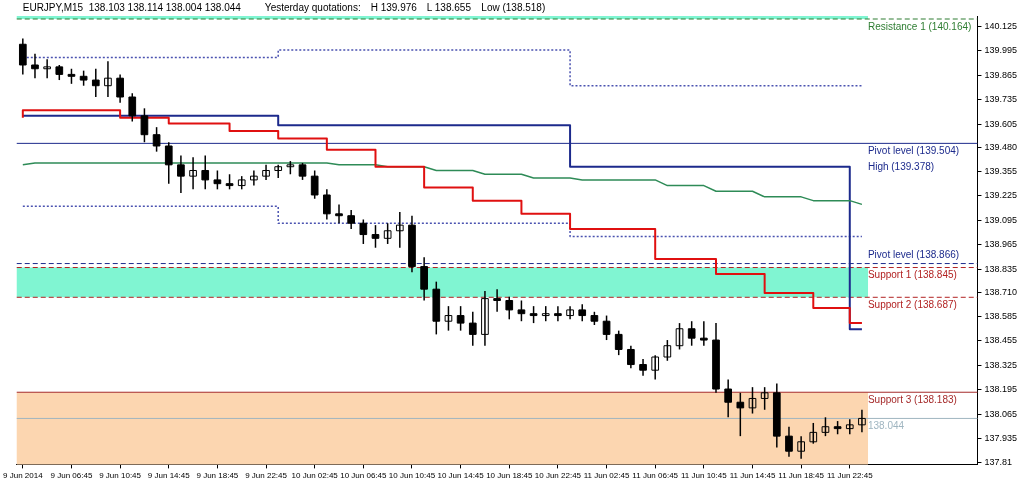 This screenshot has width=1024, height=486. I want to click on y-tick-label: 138.710, so click(1001, 292).